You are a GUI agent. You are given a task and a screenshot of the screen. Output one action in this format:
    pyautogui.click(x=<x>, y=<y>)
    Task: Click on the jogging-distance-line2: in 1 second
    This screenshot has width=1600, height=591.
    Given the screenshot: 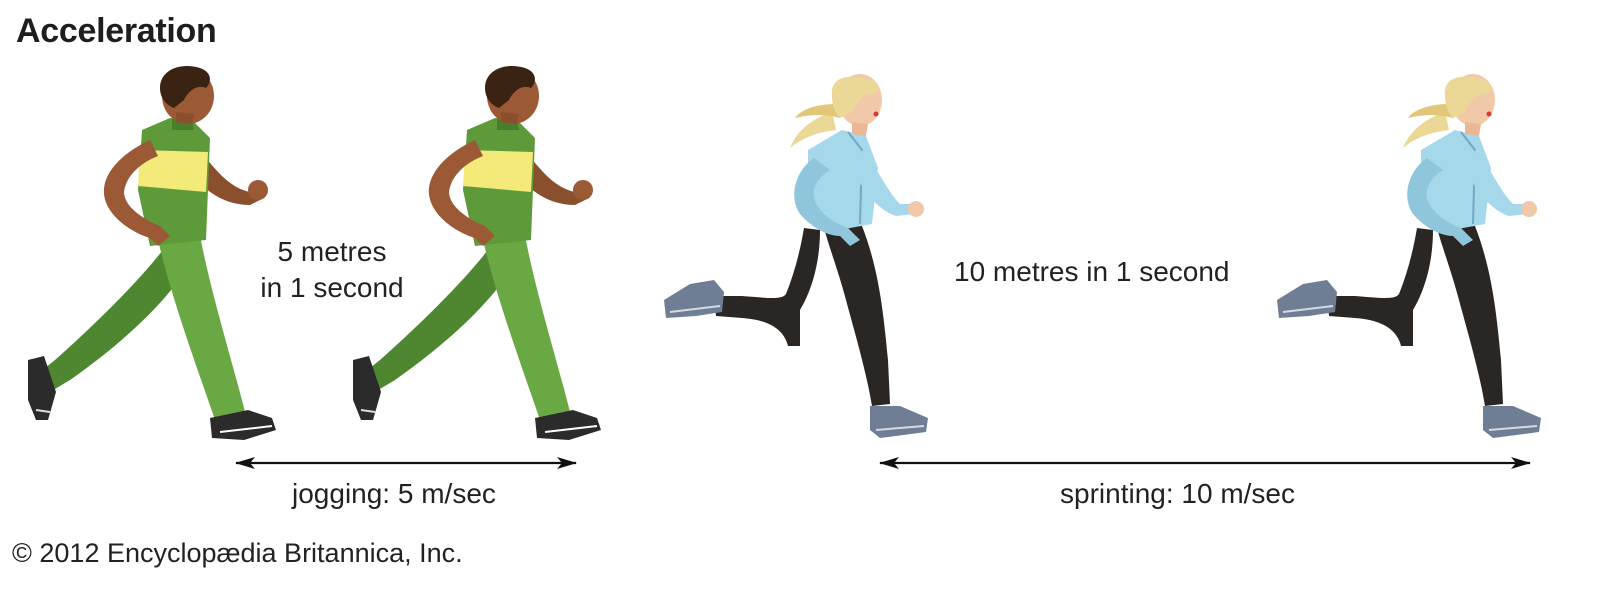 What is the action you would take?
    pyautogui.click(x=332, y=287)
    